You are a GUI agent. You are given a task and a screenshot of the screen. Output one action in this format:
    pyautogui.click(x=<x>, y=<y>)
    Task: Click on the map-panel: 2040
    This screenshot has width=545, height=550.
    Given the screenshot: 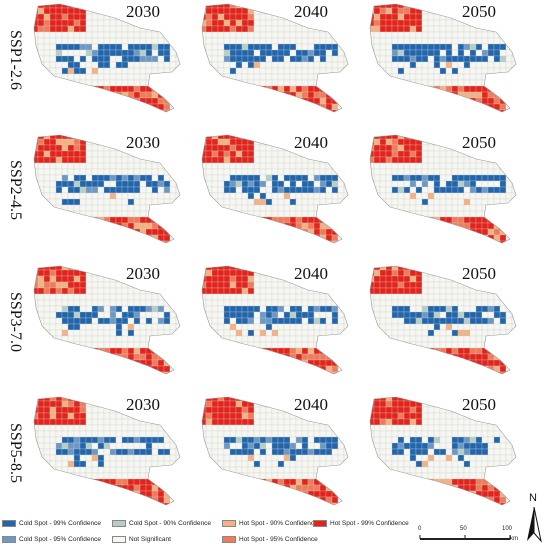 What is the action you would take?
    pyautogui.click(x=282, y=60)
    